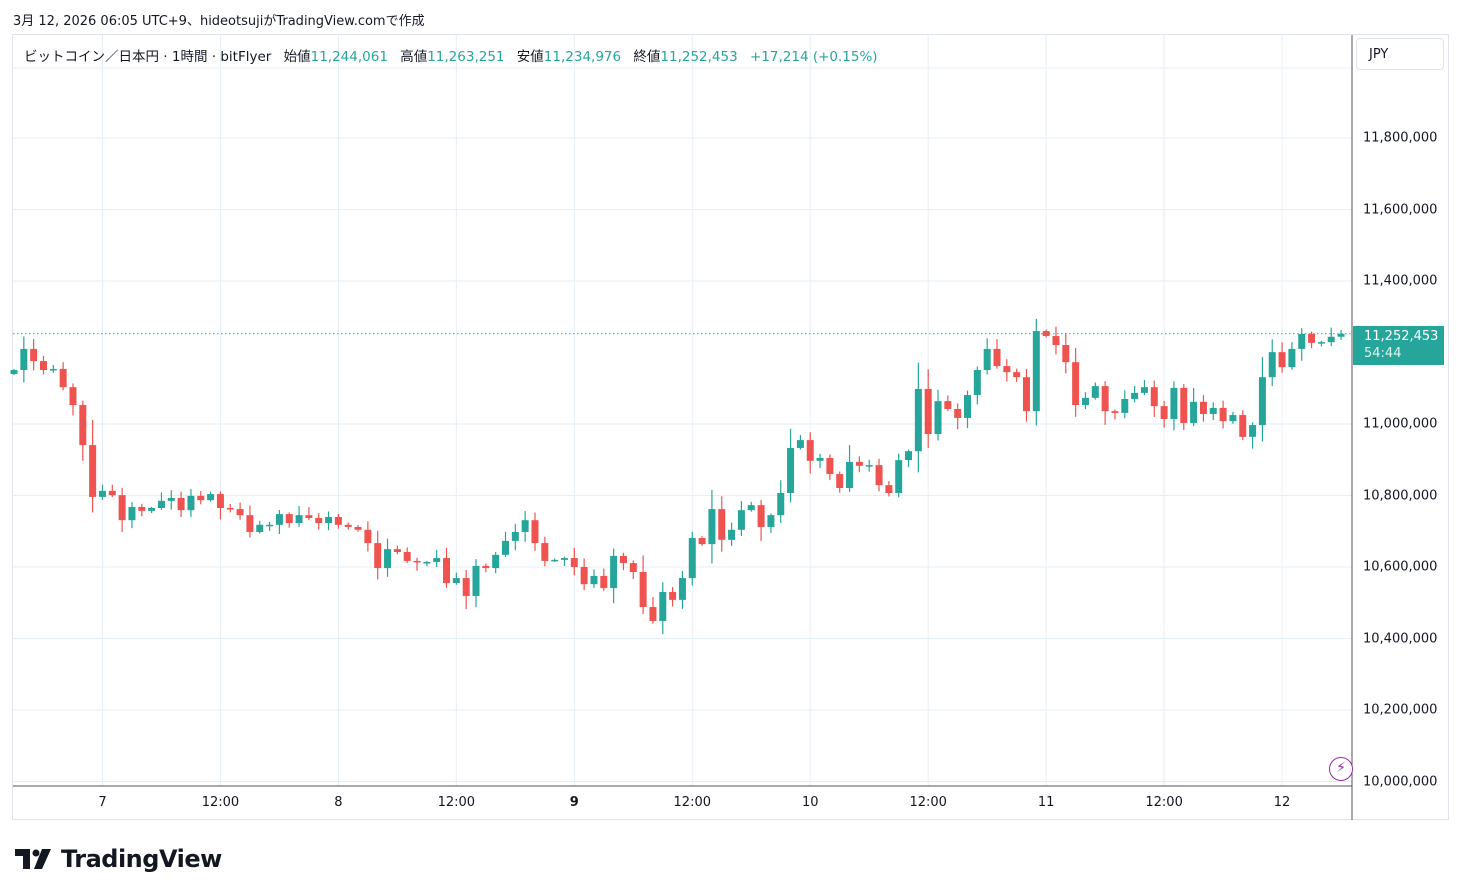 Image resolution: width=1462 pixels, height=896 pixels. What do you see at coordinates (102, 802) in the screenshot?
I see `x-tick-label: 7` at bounding box center [102, 802].